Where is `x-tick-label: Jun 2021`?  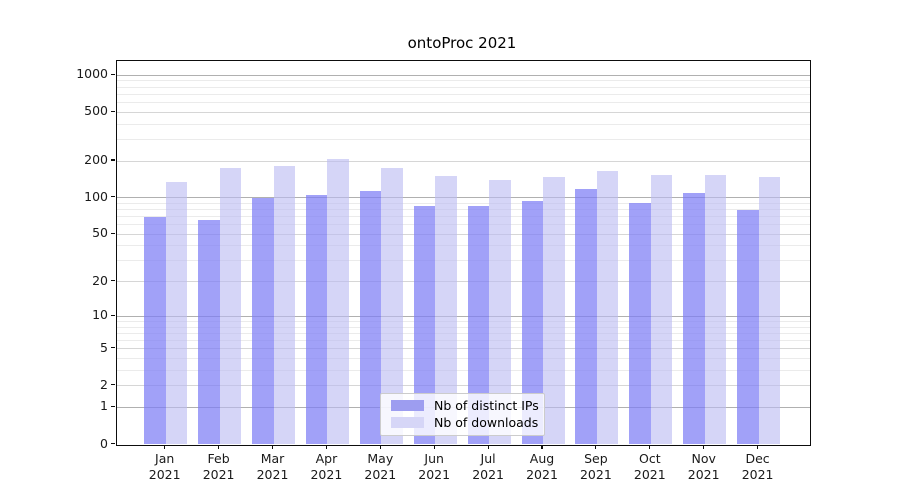
x-tick-label: Jun 2021 is located at coordinates (434, 467).